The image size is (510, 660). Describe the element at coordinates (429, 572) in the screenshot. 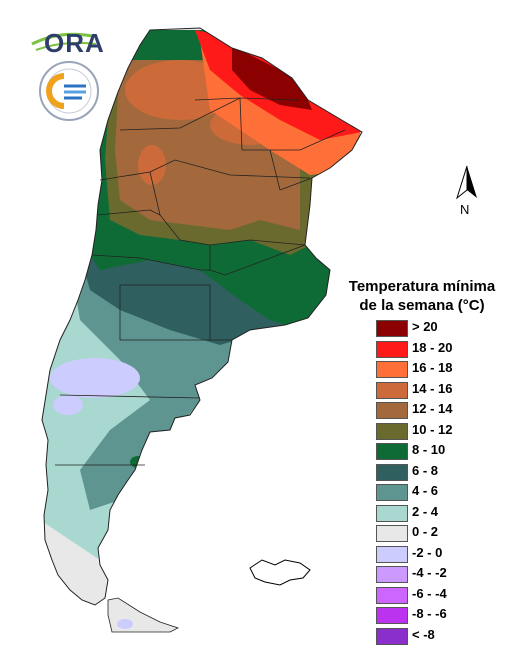

I see `legend-label: -4 - -2` at that location.